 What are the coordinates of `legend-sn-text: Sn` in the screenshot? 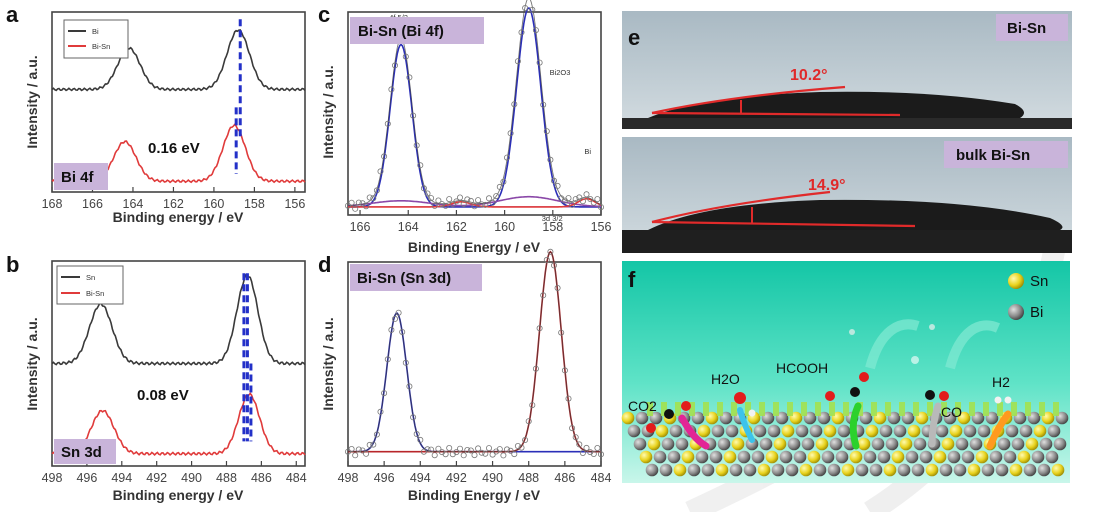 It's located at (1039, 281).